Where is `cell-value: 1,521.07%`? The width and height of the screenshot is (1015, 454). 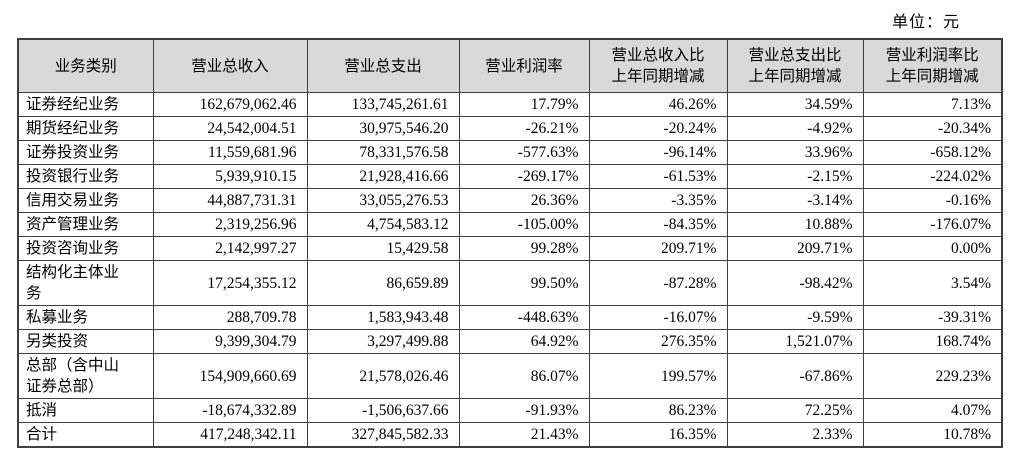 cell-value: 1,521.07% is located at coordinates (795, 341).